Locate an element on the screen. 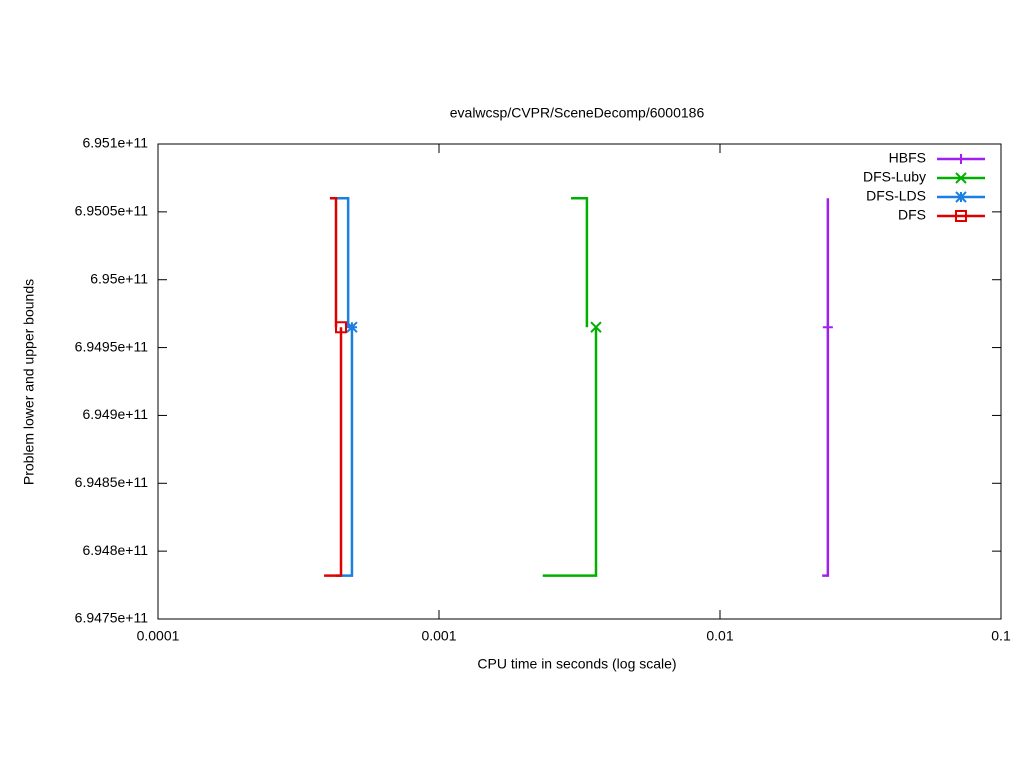  x-tick-label: 0.1 is located at coordinates (1001, 636).